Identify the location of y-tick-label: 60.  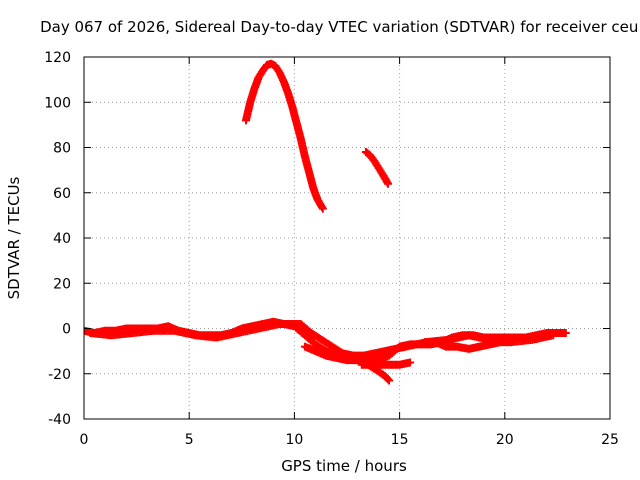
(62, 194).